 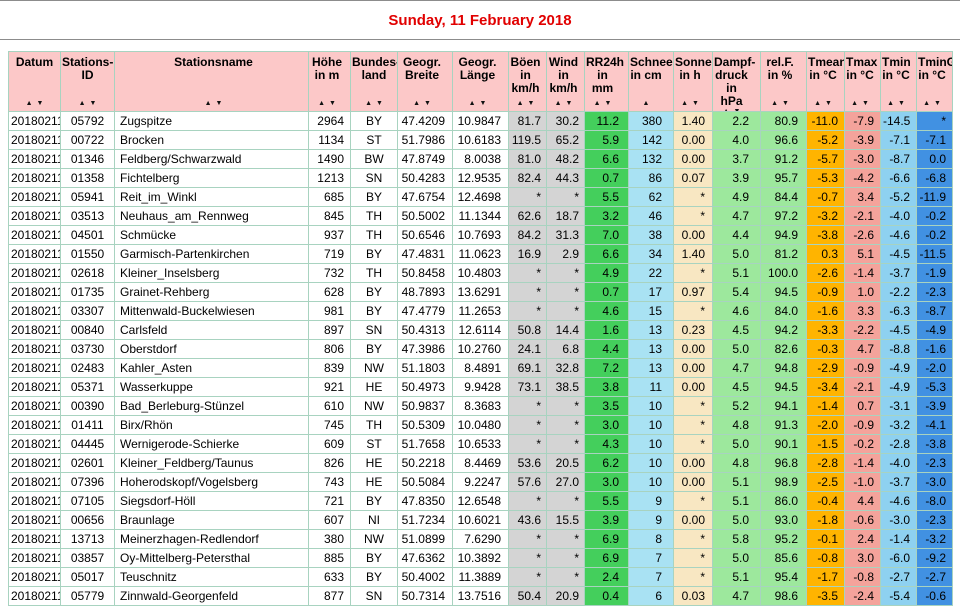 I want to click on cell-tming: -3.9, so click(x=934, y=406).